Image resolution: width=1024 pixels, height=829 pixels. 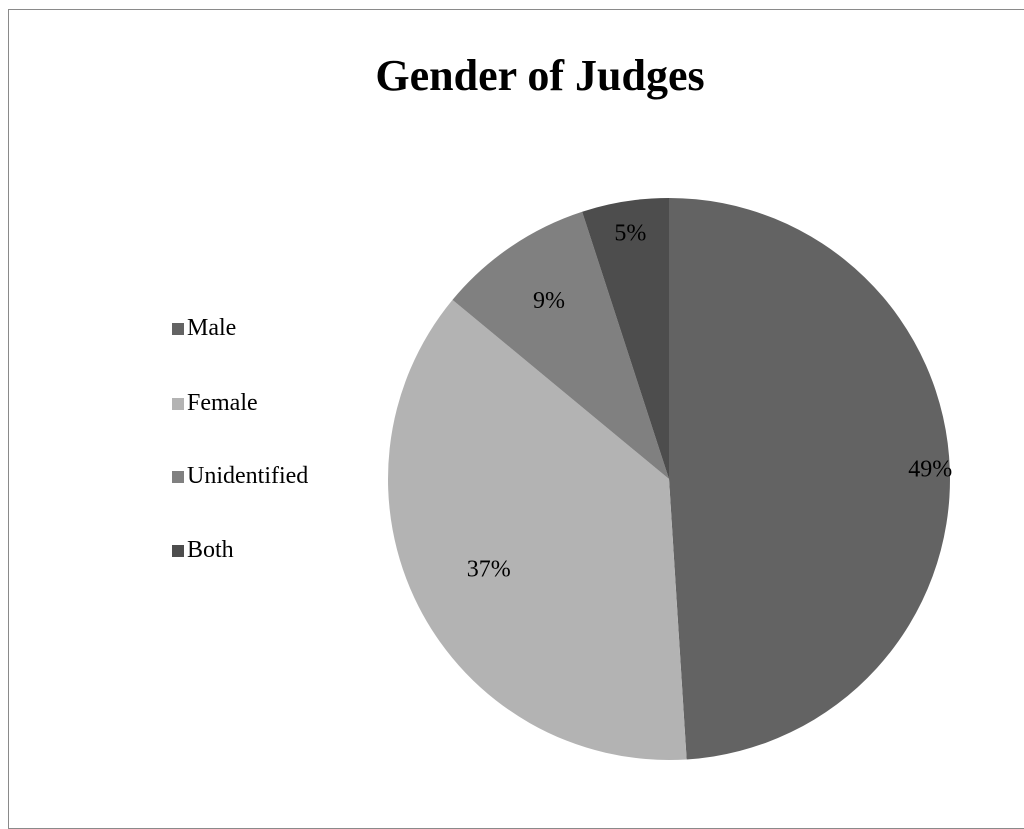 What do you see at coordinates (178, 550) in the screenshot?
I see `legend-swatch-both` at bounding box center [178, 550].